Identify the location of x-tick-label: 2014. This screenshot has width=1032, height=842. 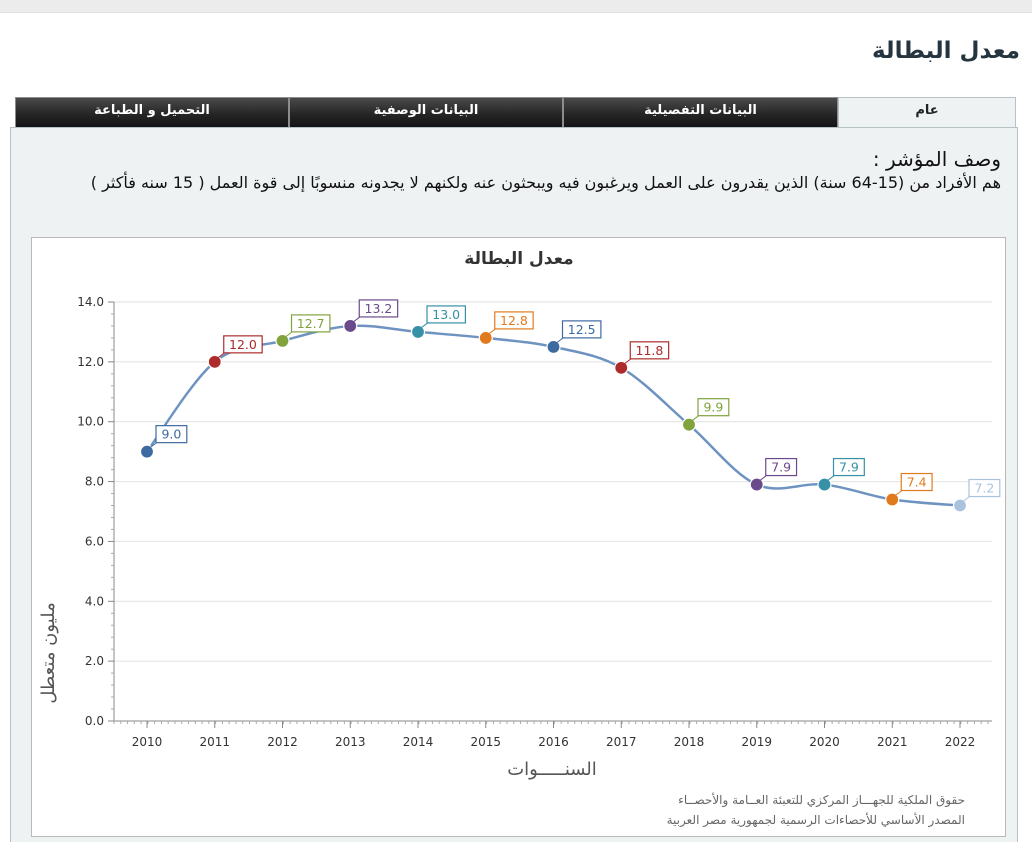
(418, 742).